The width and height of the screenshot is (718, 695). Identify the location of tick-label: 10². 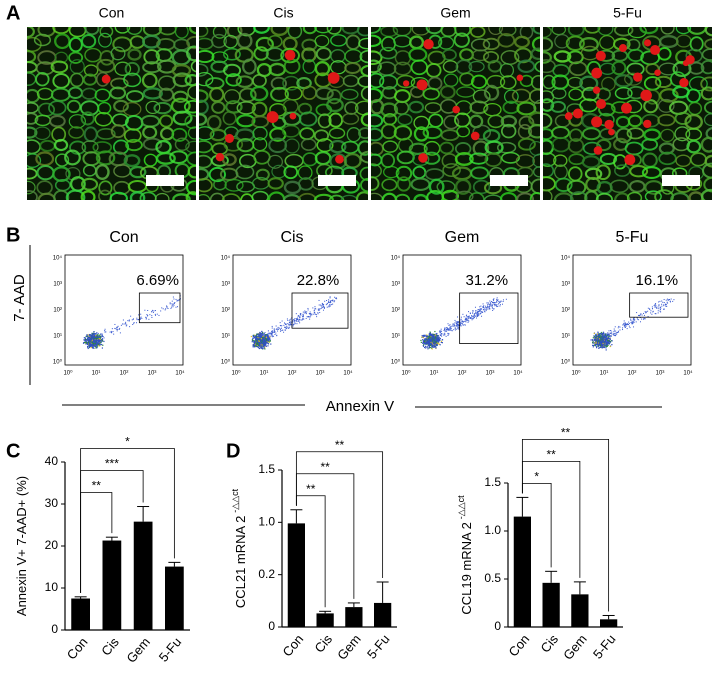
(57, 311).